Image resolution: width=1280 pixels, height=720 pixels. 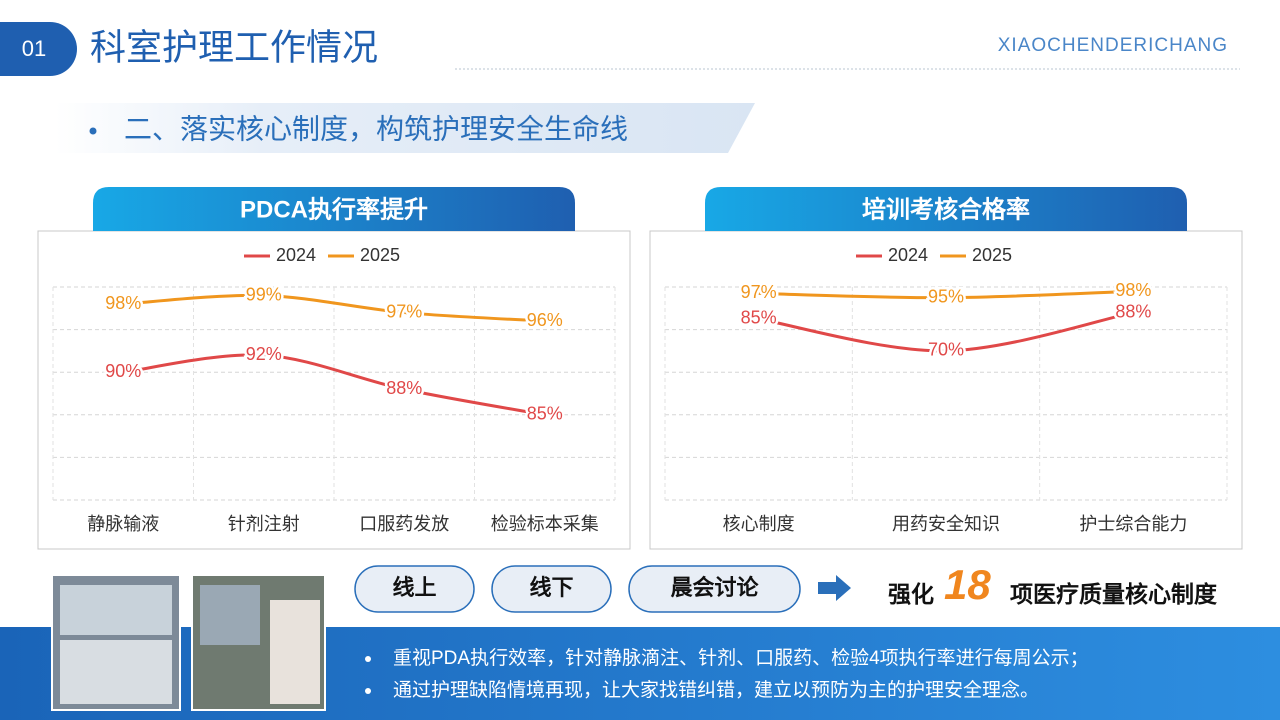 I want to click on brand: XIAOCHENDERICHANG, so click(x=1113, y=45).